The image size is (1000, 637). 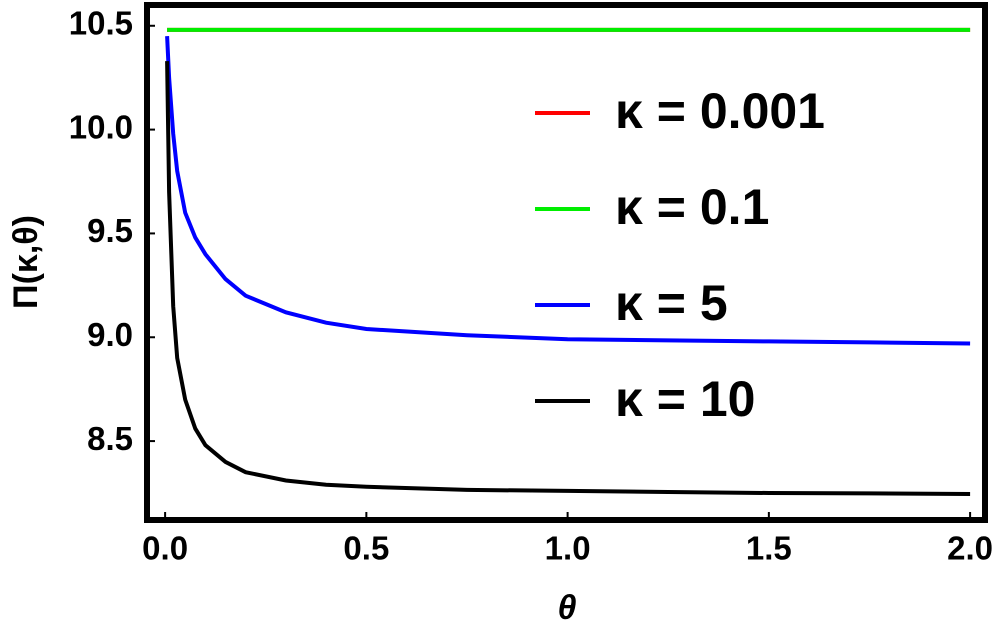 What do you see at coordinates (692, 207) in the screenshot?
I see `legend-label: κ = 0.1` at bounding box center [692, 207].